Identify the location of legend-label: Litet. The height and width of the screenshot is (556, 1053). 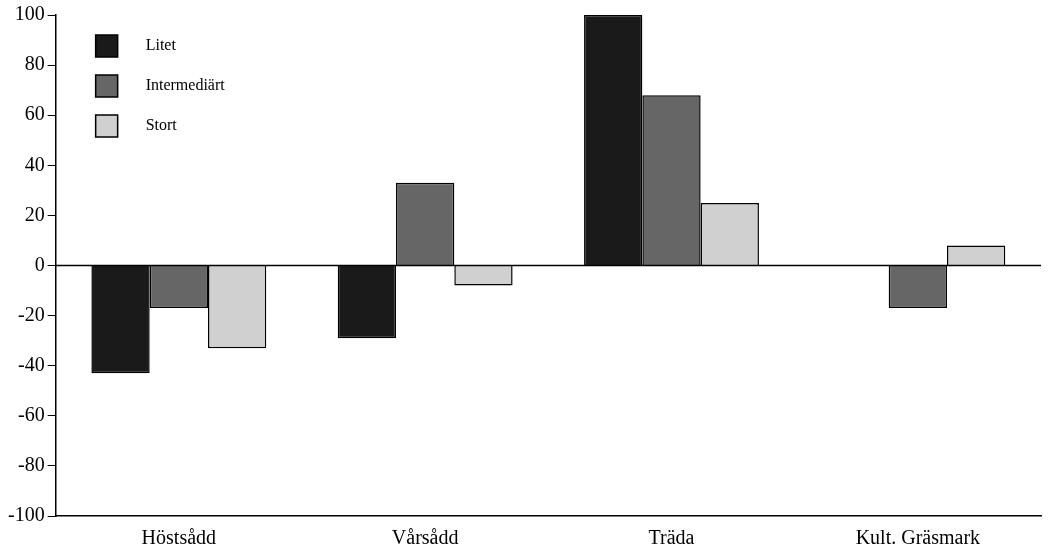
(161, 45).